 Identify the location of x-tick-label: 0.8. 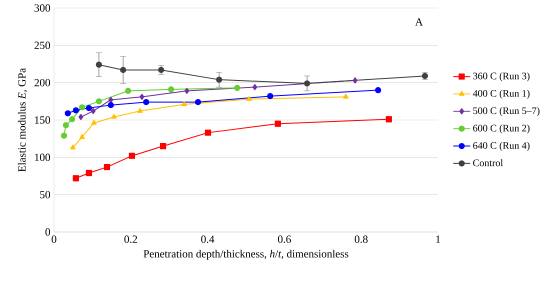
(361, 239).